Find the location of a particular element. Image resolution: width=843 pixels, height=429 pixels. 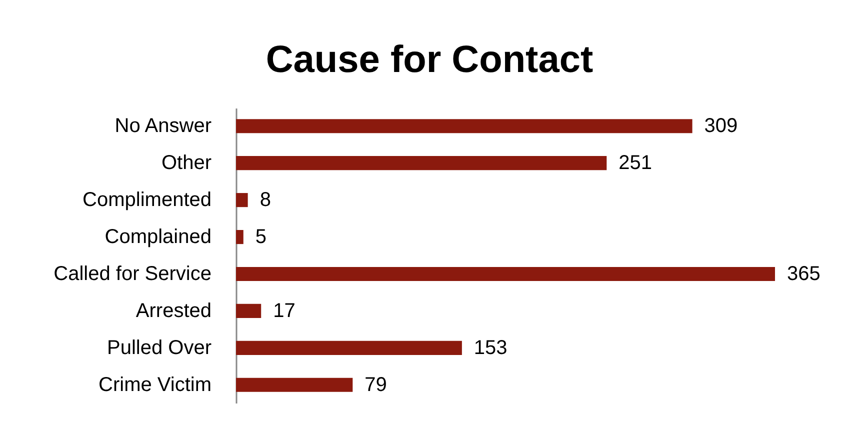

data-label: 251 is located at coordinates (635, 163).